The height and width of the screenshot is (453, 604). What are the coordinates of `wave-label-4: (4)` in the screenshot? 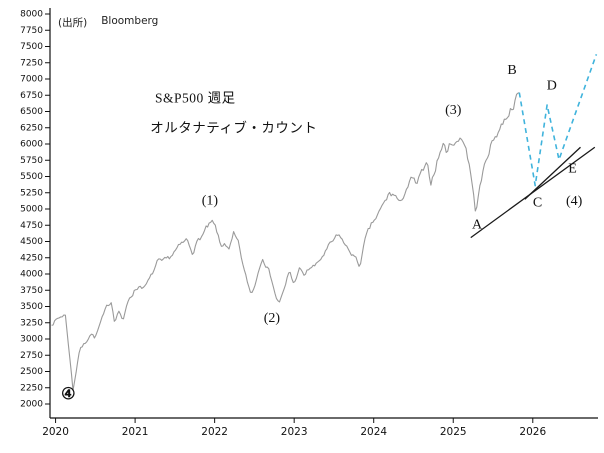 It's located at (574, 201).